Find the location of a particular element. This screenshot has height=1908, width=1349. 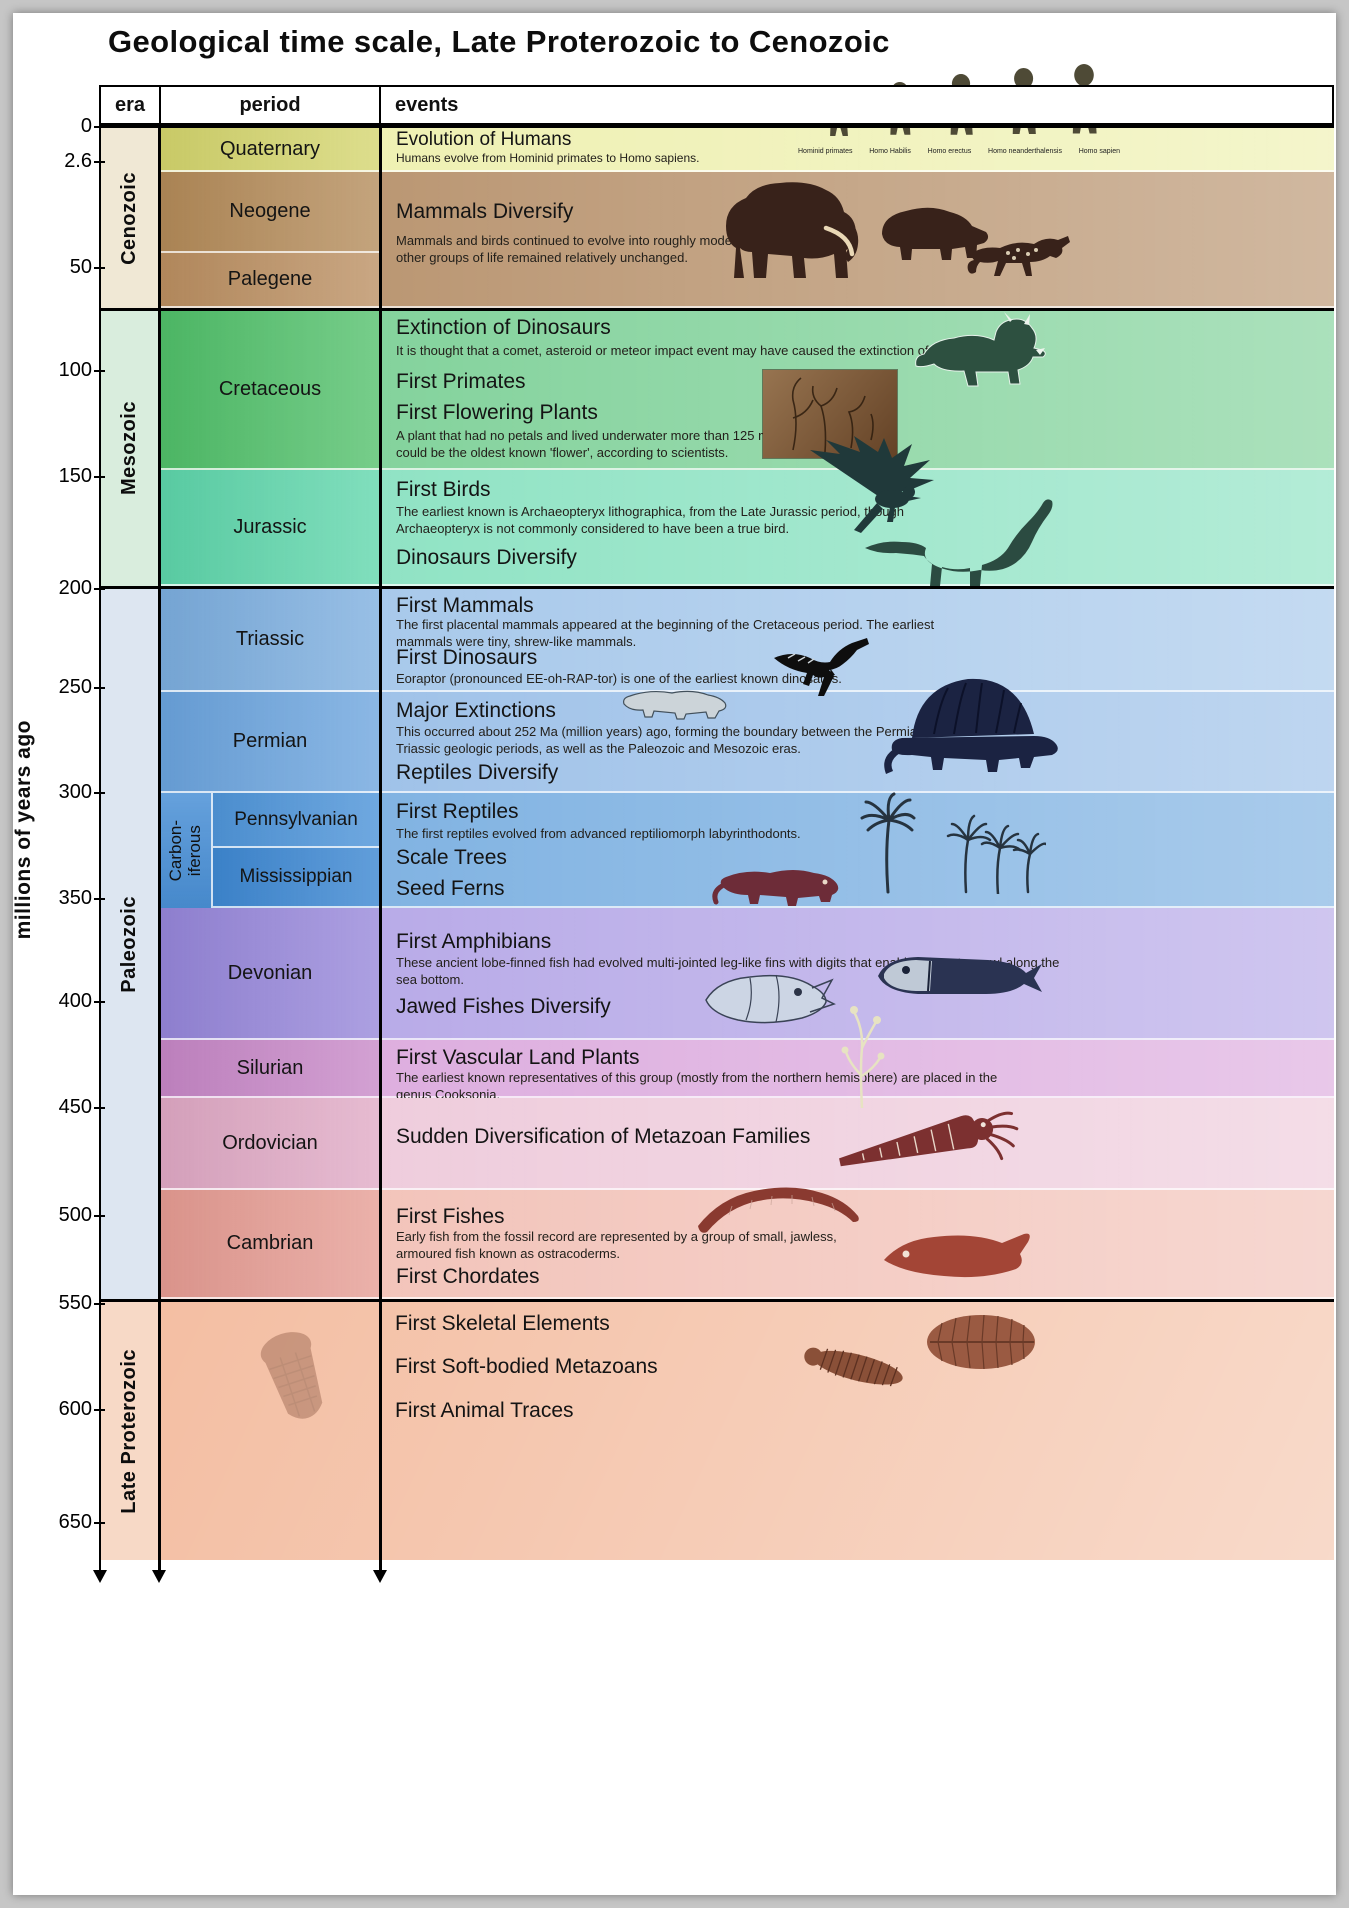

event-heading: Reptiles Diversify is located at coordinates (477, 772).